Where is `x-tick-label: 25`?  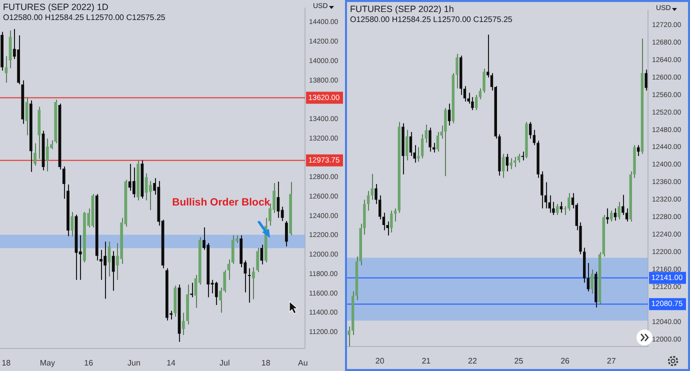 x-tick-label: 25 is located at coordinates (519, 361).